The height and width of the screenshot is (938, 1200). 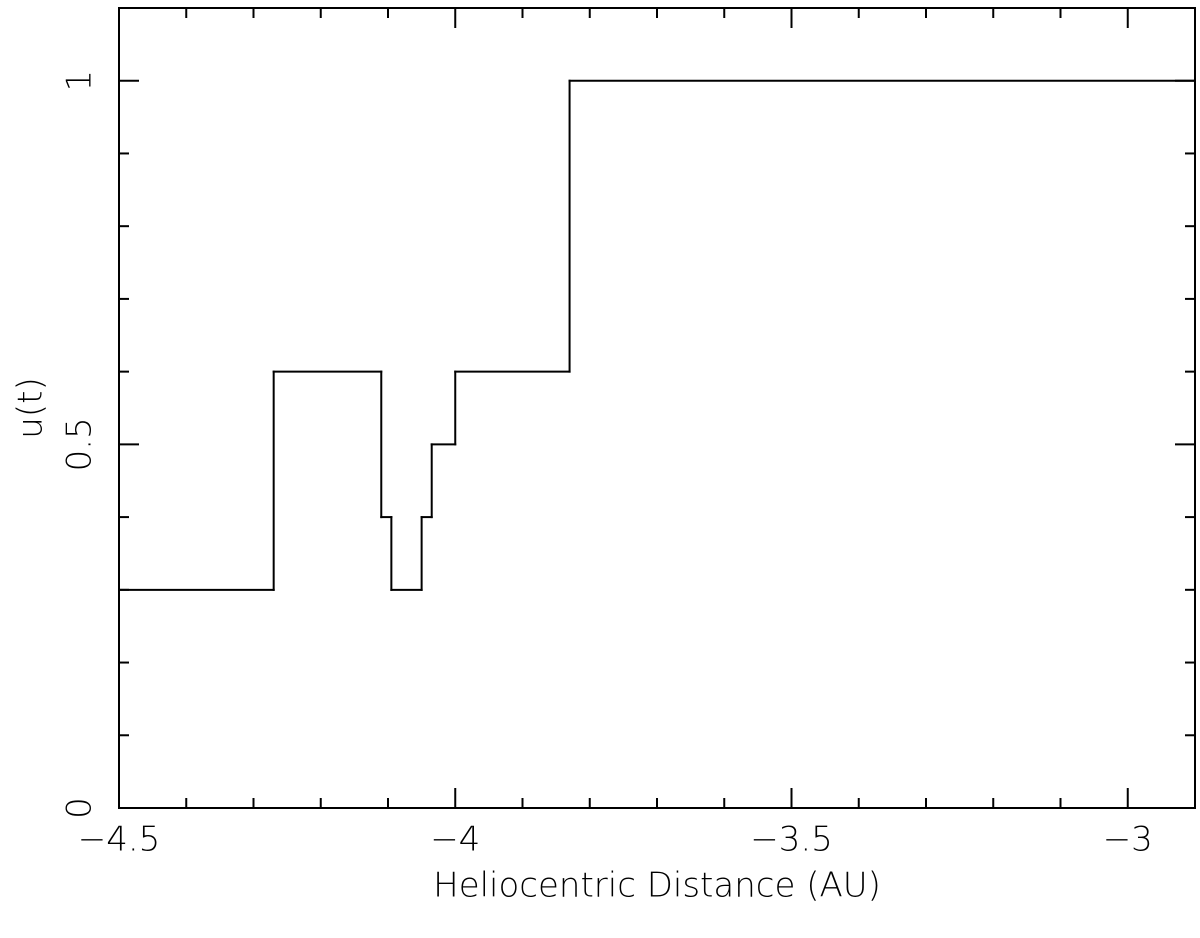 I want to click on x-axis-label: Heliocentric Distance (AU), so click(x=657, y=886).